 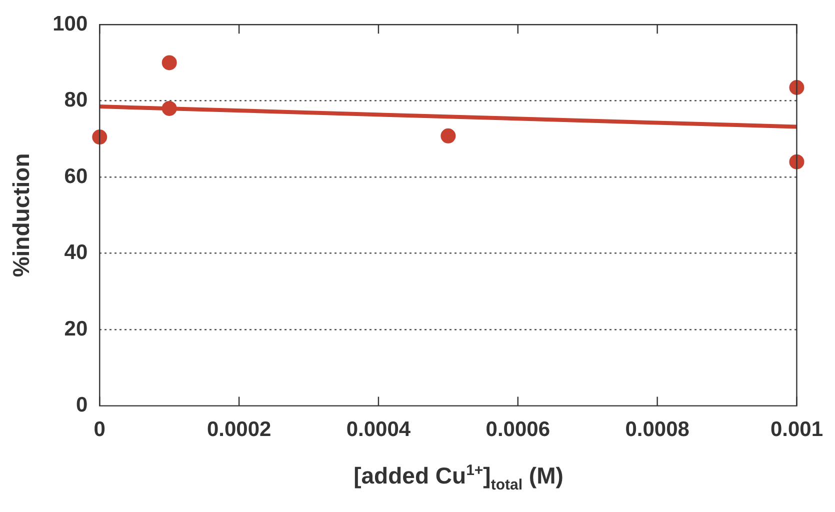 I want to click on x-tick-label: 0.0006, so click(x=518, y=430).